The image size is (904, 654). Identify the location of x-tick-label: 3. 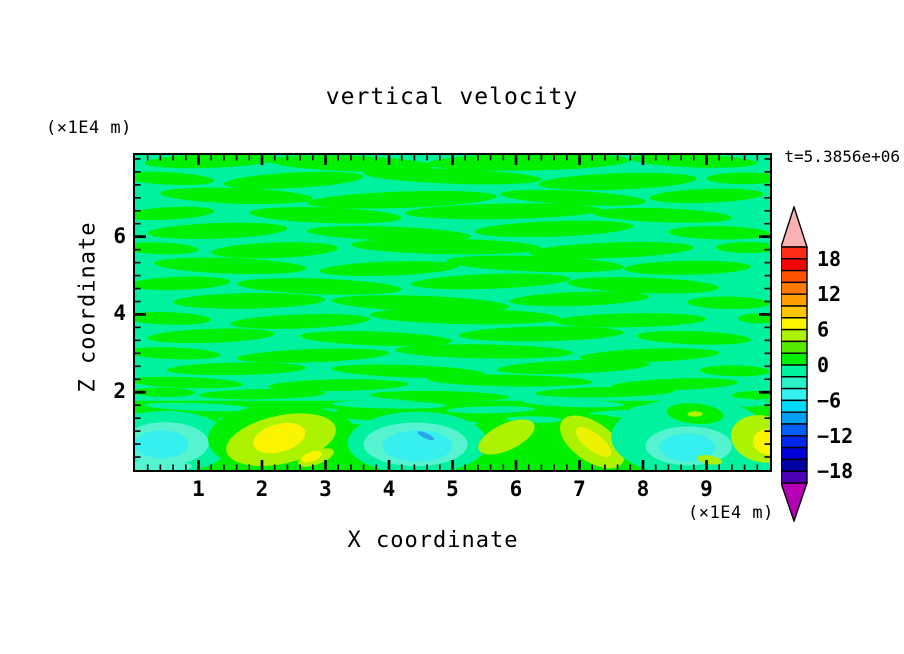
(325, 489).